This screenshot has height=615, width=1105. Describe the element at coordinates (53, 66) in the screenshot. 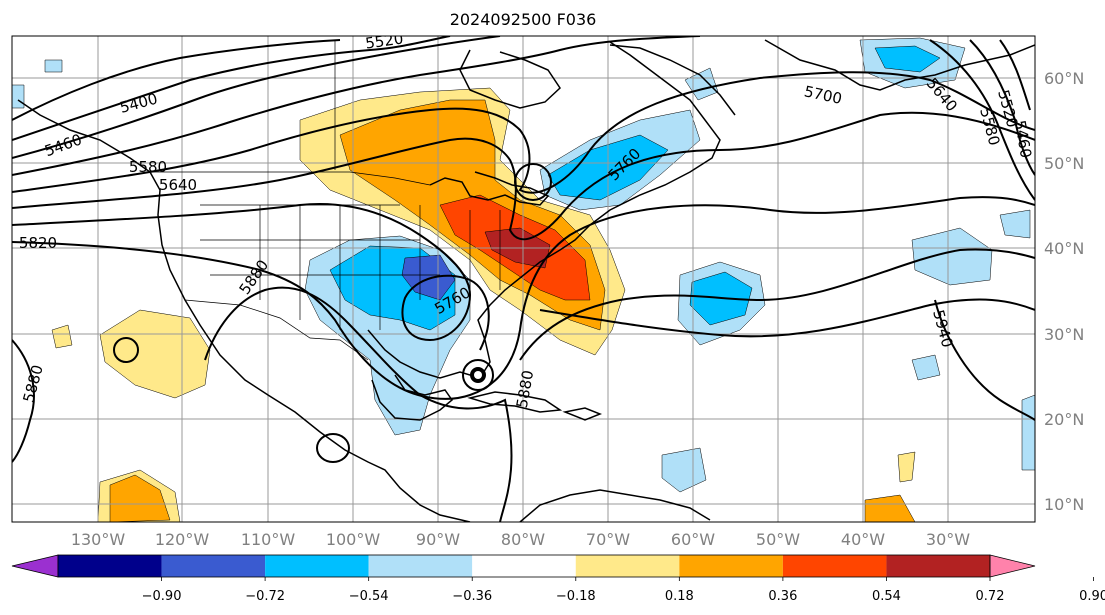

I see `cold-anomaly-pacific-small-lightblue` at that location.